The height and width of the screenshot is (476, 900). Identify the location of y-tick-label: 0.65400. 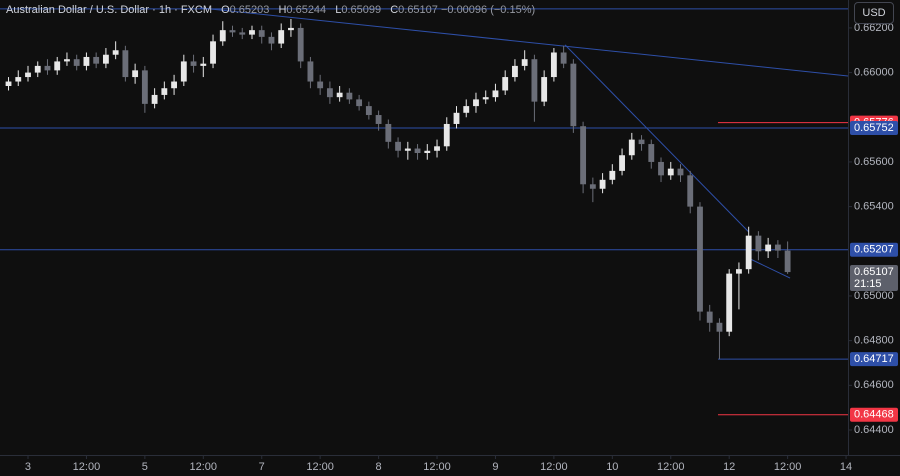
(874, 207).